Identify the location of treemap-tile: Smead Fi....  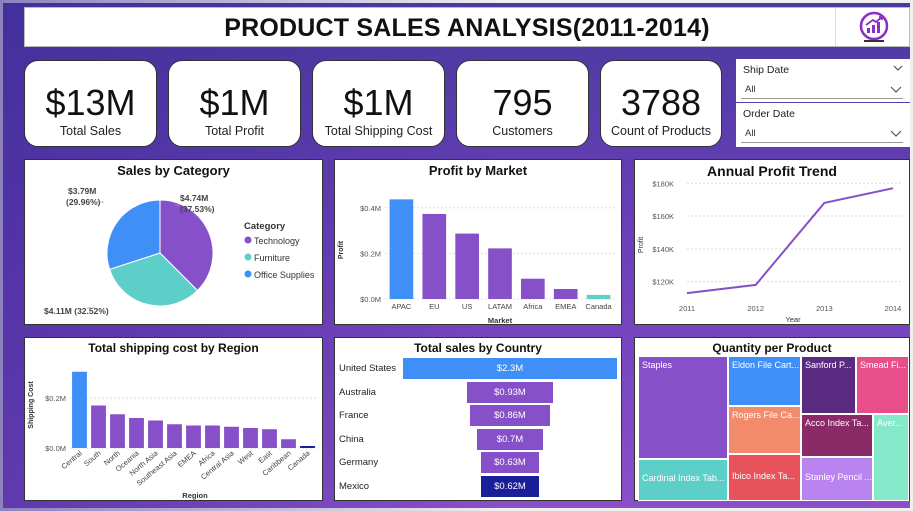
(882, 385).